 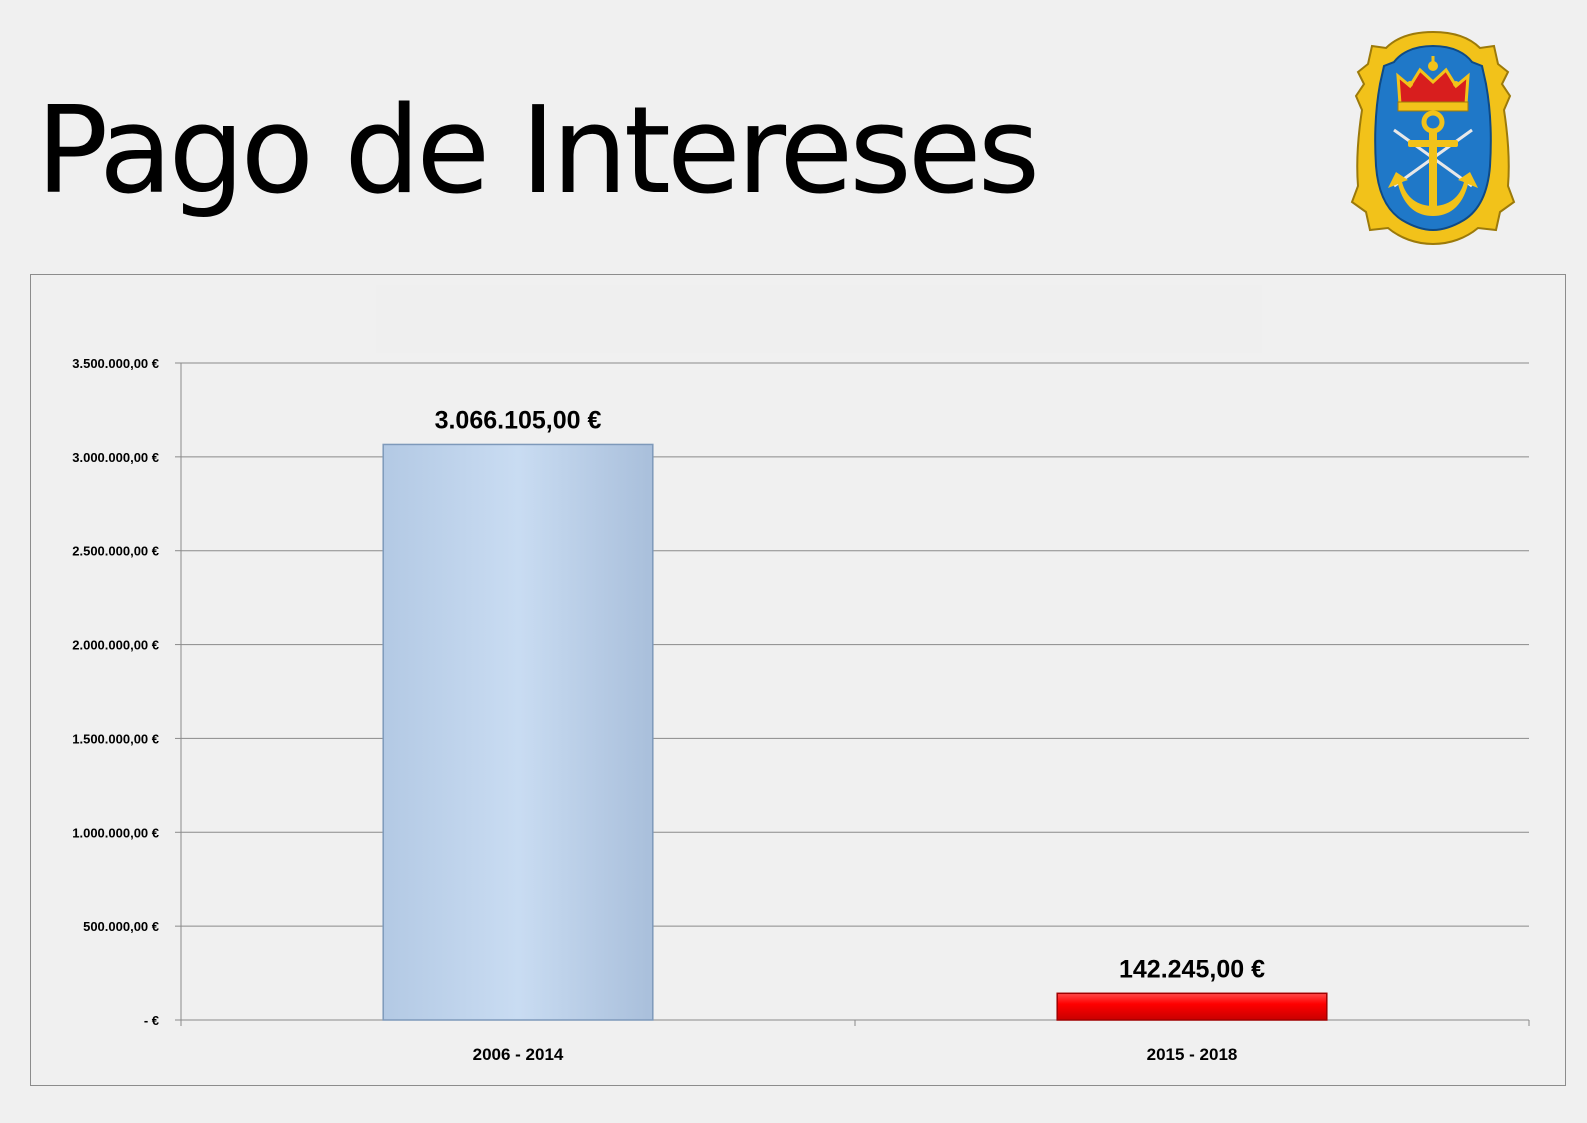 I want to click on y-tick-label: 2.000.000,00 €, so click(x=115, y=645).